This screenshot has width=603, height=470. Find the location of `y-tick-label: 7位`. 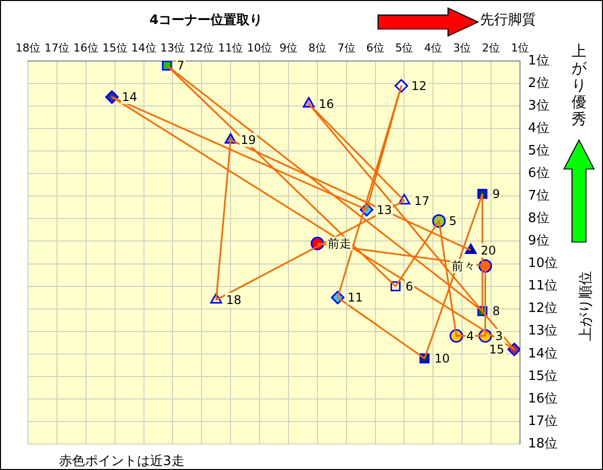

y-tick-label: 7位 is located at coordinates (539, 196).